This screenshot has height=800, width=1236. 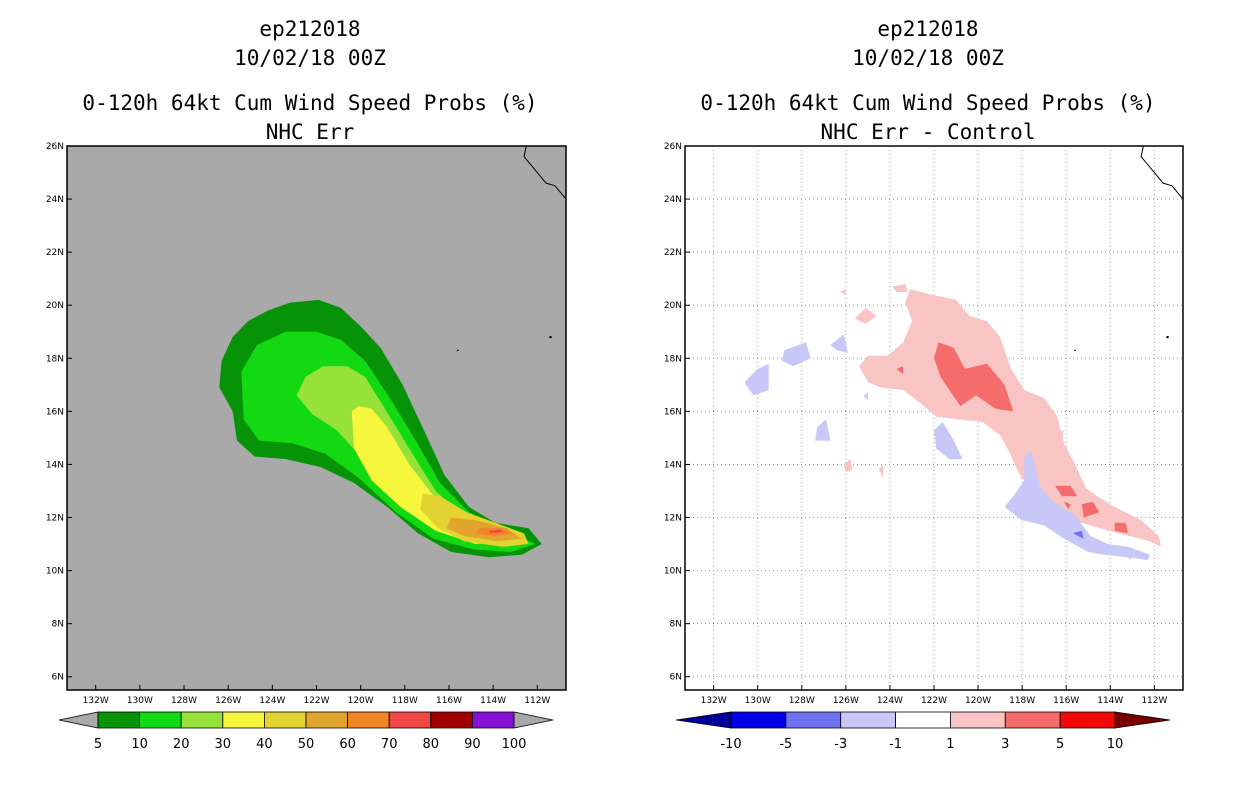 What do you see at coordinates (1022, 701) in the screenshot?
I see `x-tick-label: 118W` at bounding box center [1022, 701].